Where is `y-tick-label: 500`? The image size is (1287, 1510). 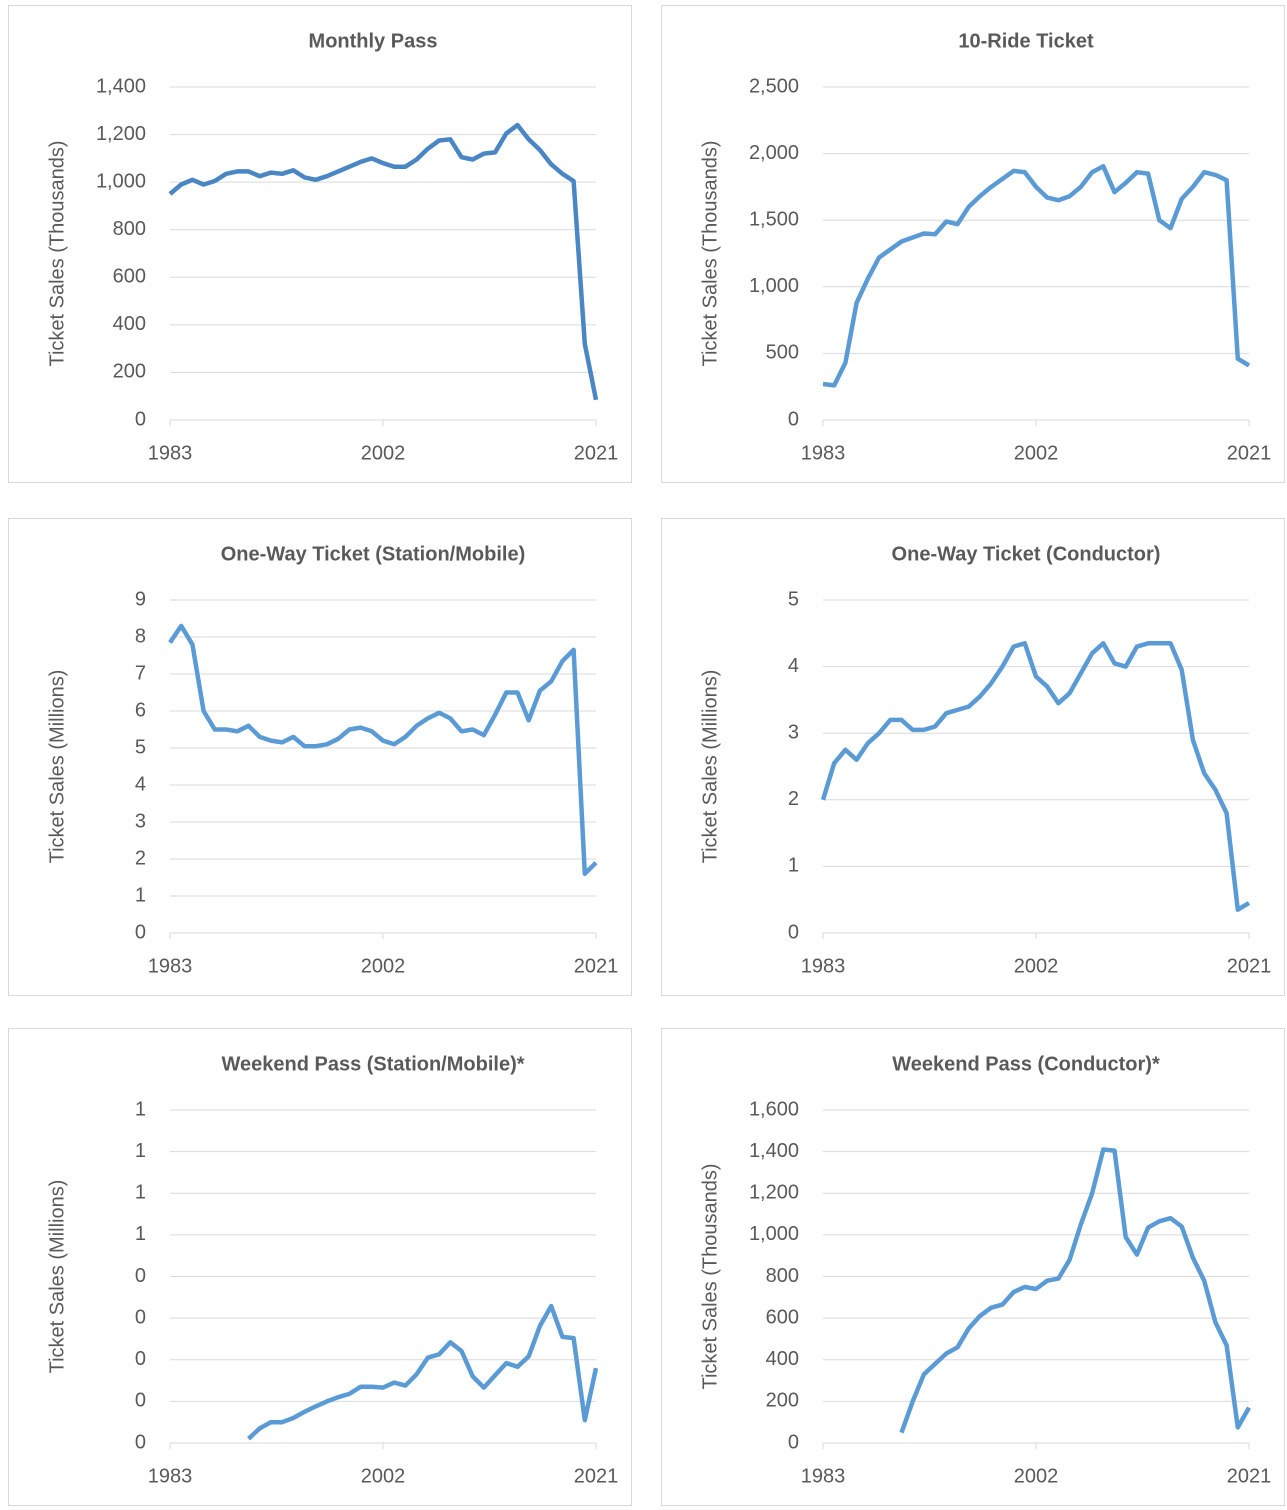
y-tick-label: 500 is located at coordinates (782, 353).